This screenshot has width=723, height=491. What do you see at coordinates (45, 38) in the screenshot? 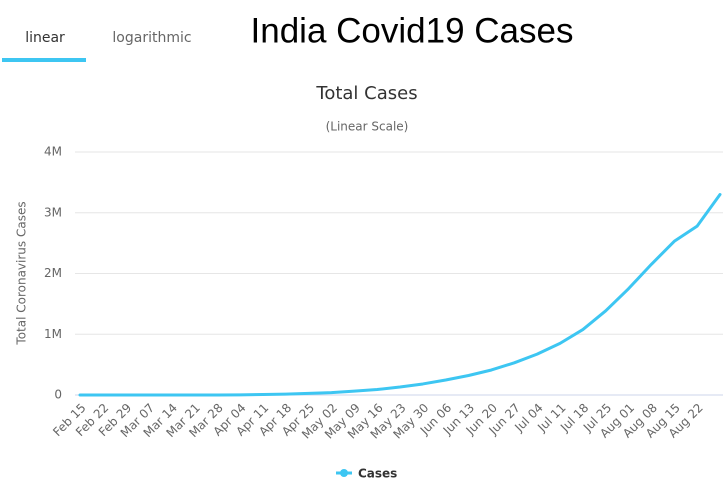
I see `tab-linear: linear` at bounding box center [45, 38].